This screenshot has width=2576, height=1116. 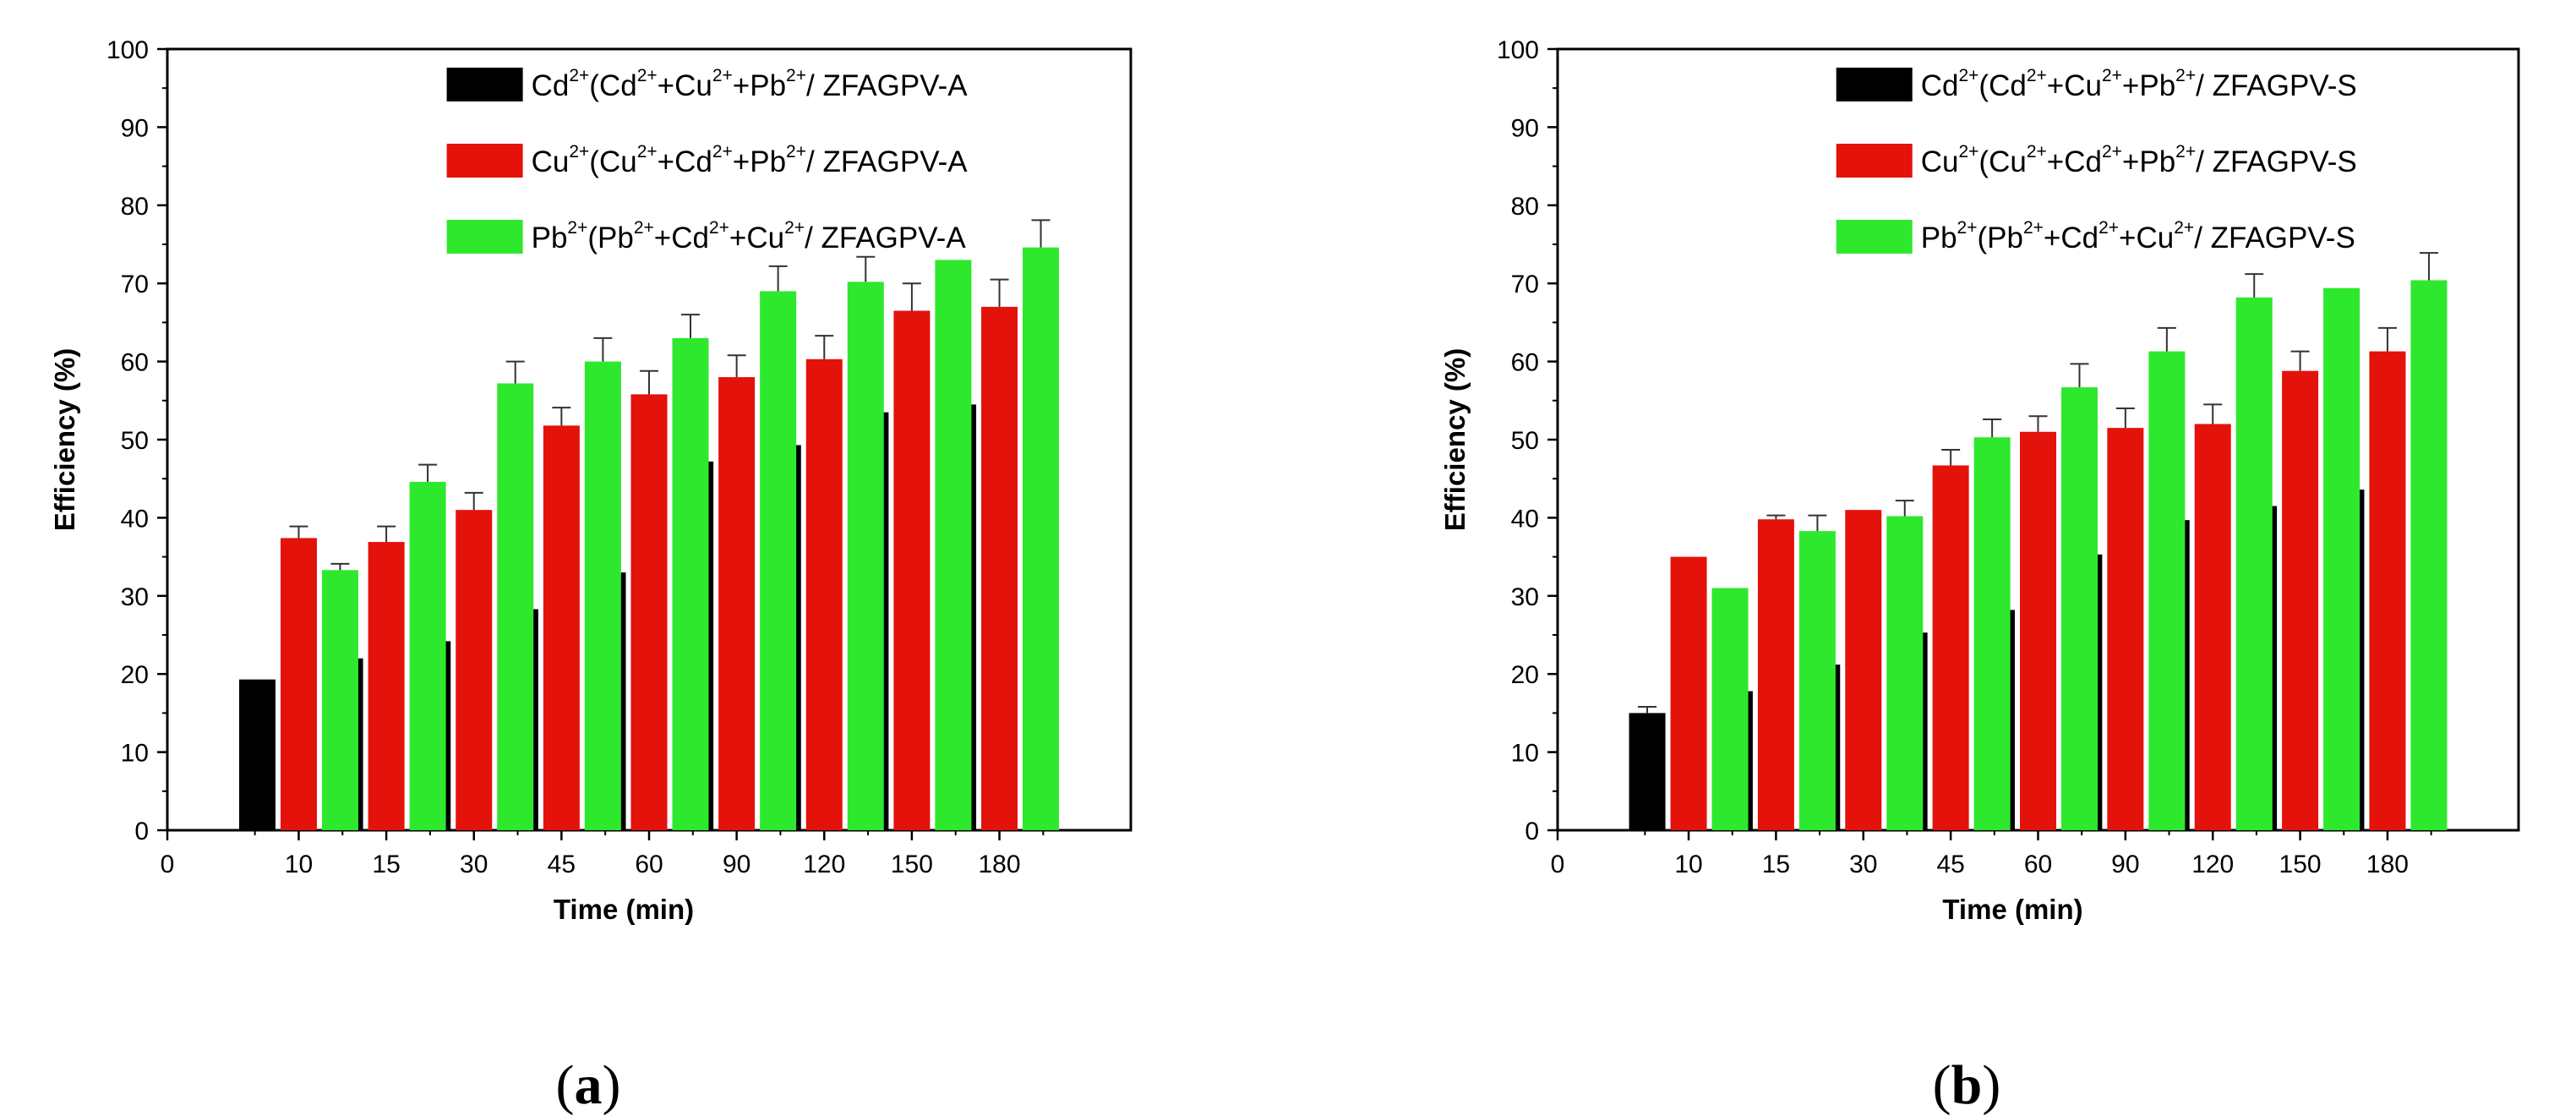 What do you see at coordinates (2138, 236) in the screenshot?
I see `legend-label: Pb2+(Pb2++Cd2++Cu2+/ ZFAGPV-S` at bounding box center [2138, 236].